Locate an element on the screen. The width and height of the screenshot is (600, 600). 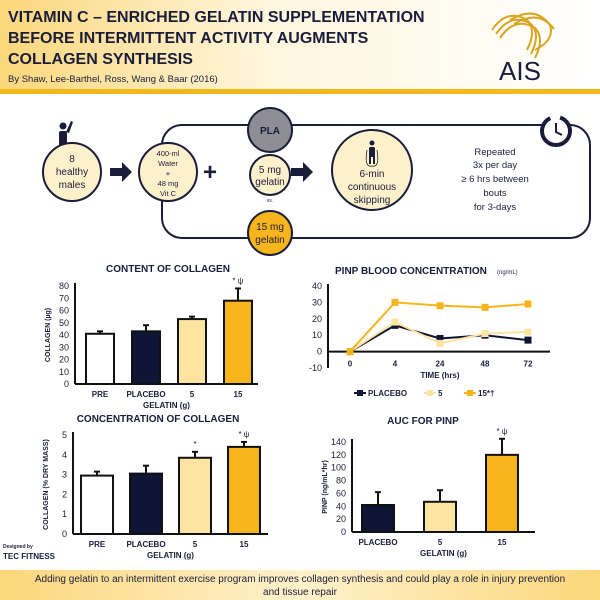
x-tick-label: 48 is located at coordinates (485, 364).